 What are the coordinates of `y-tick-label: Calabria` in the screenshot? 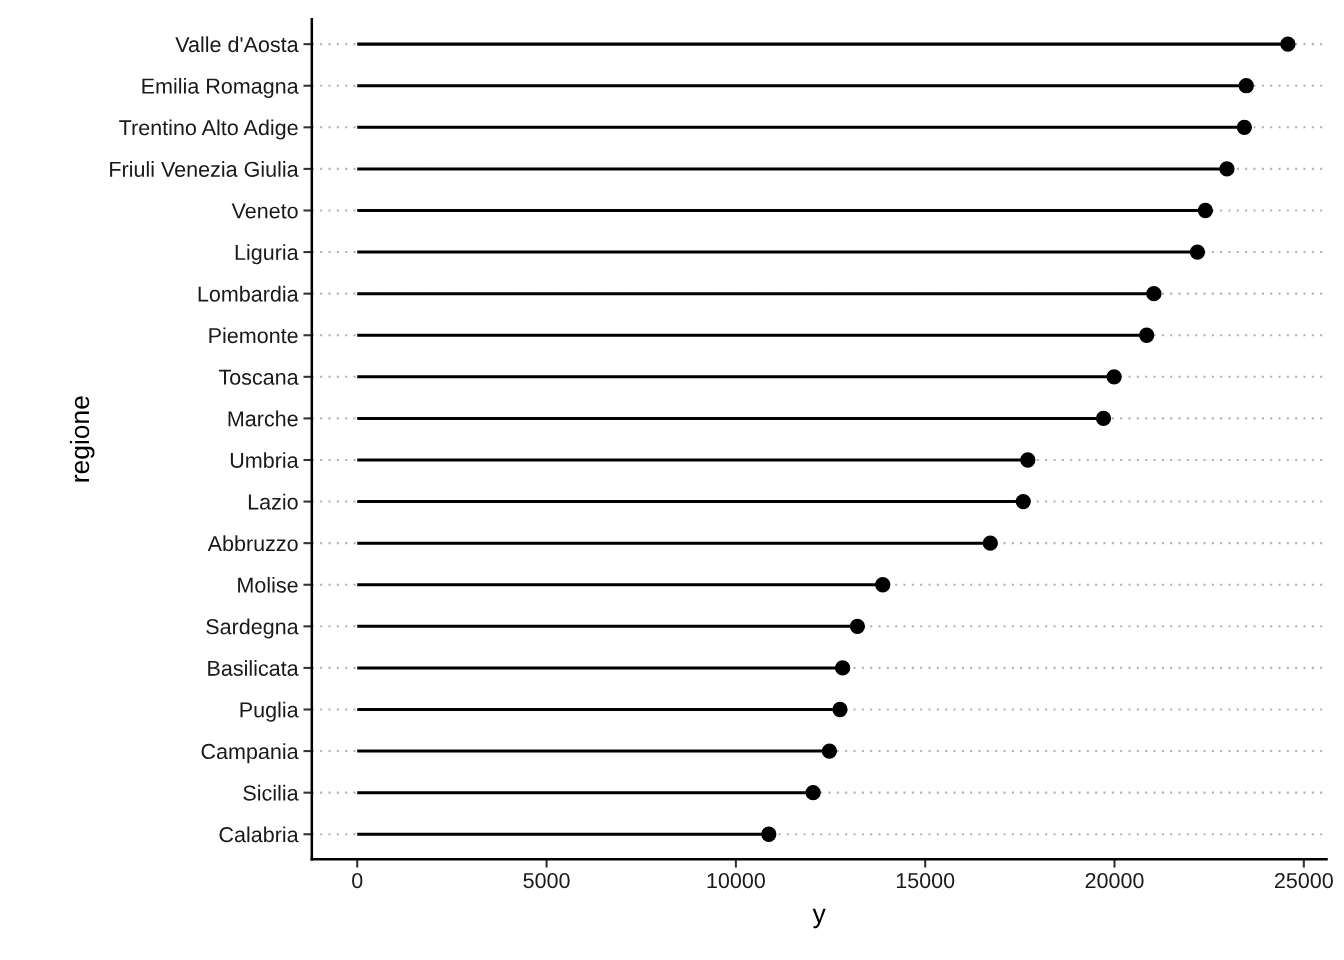 It's located at (259, 834).